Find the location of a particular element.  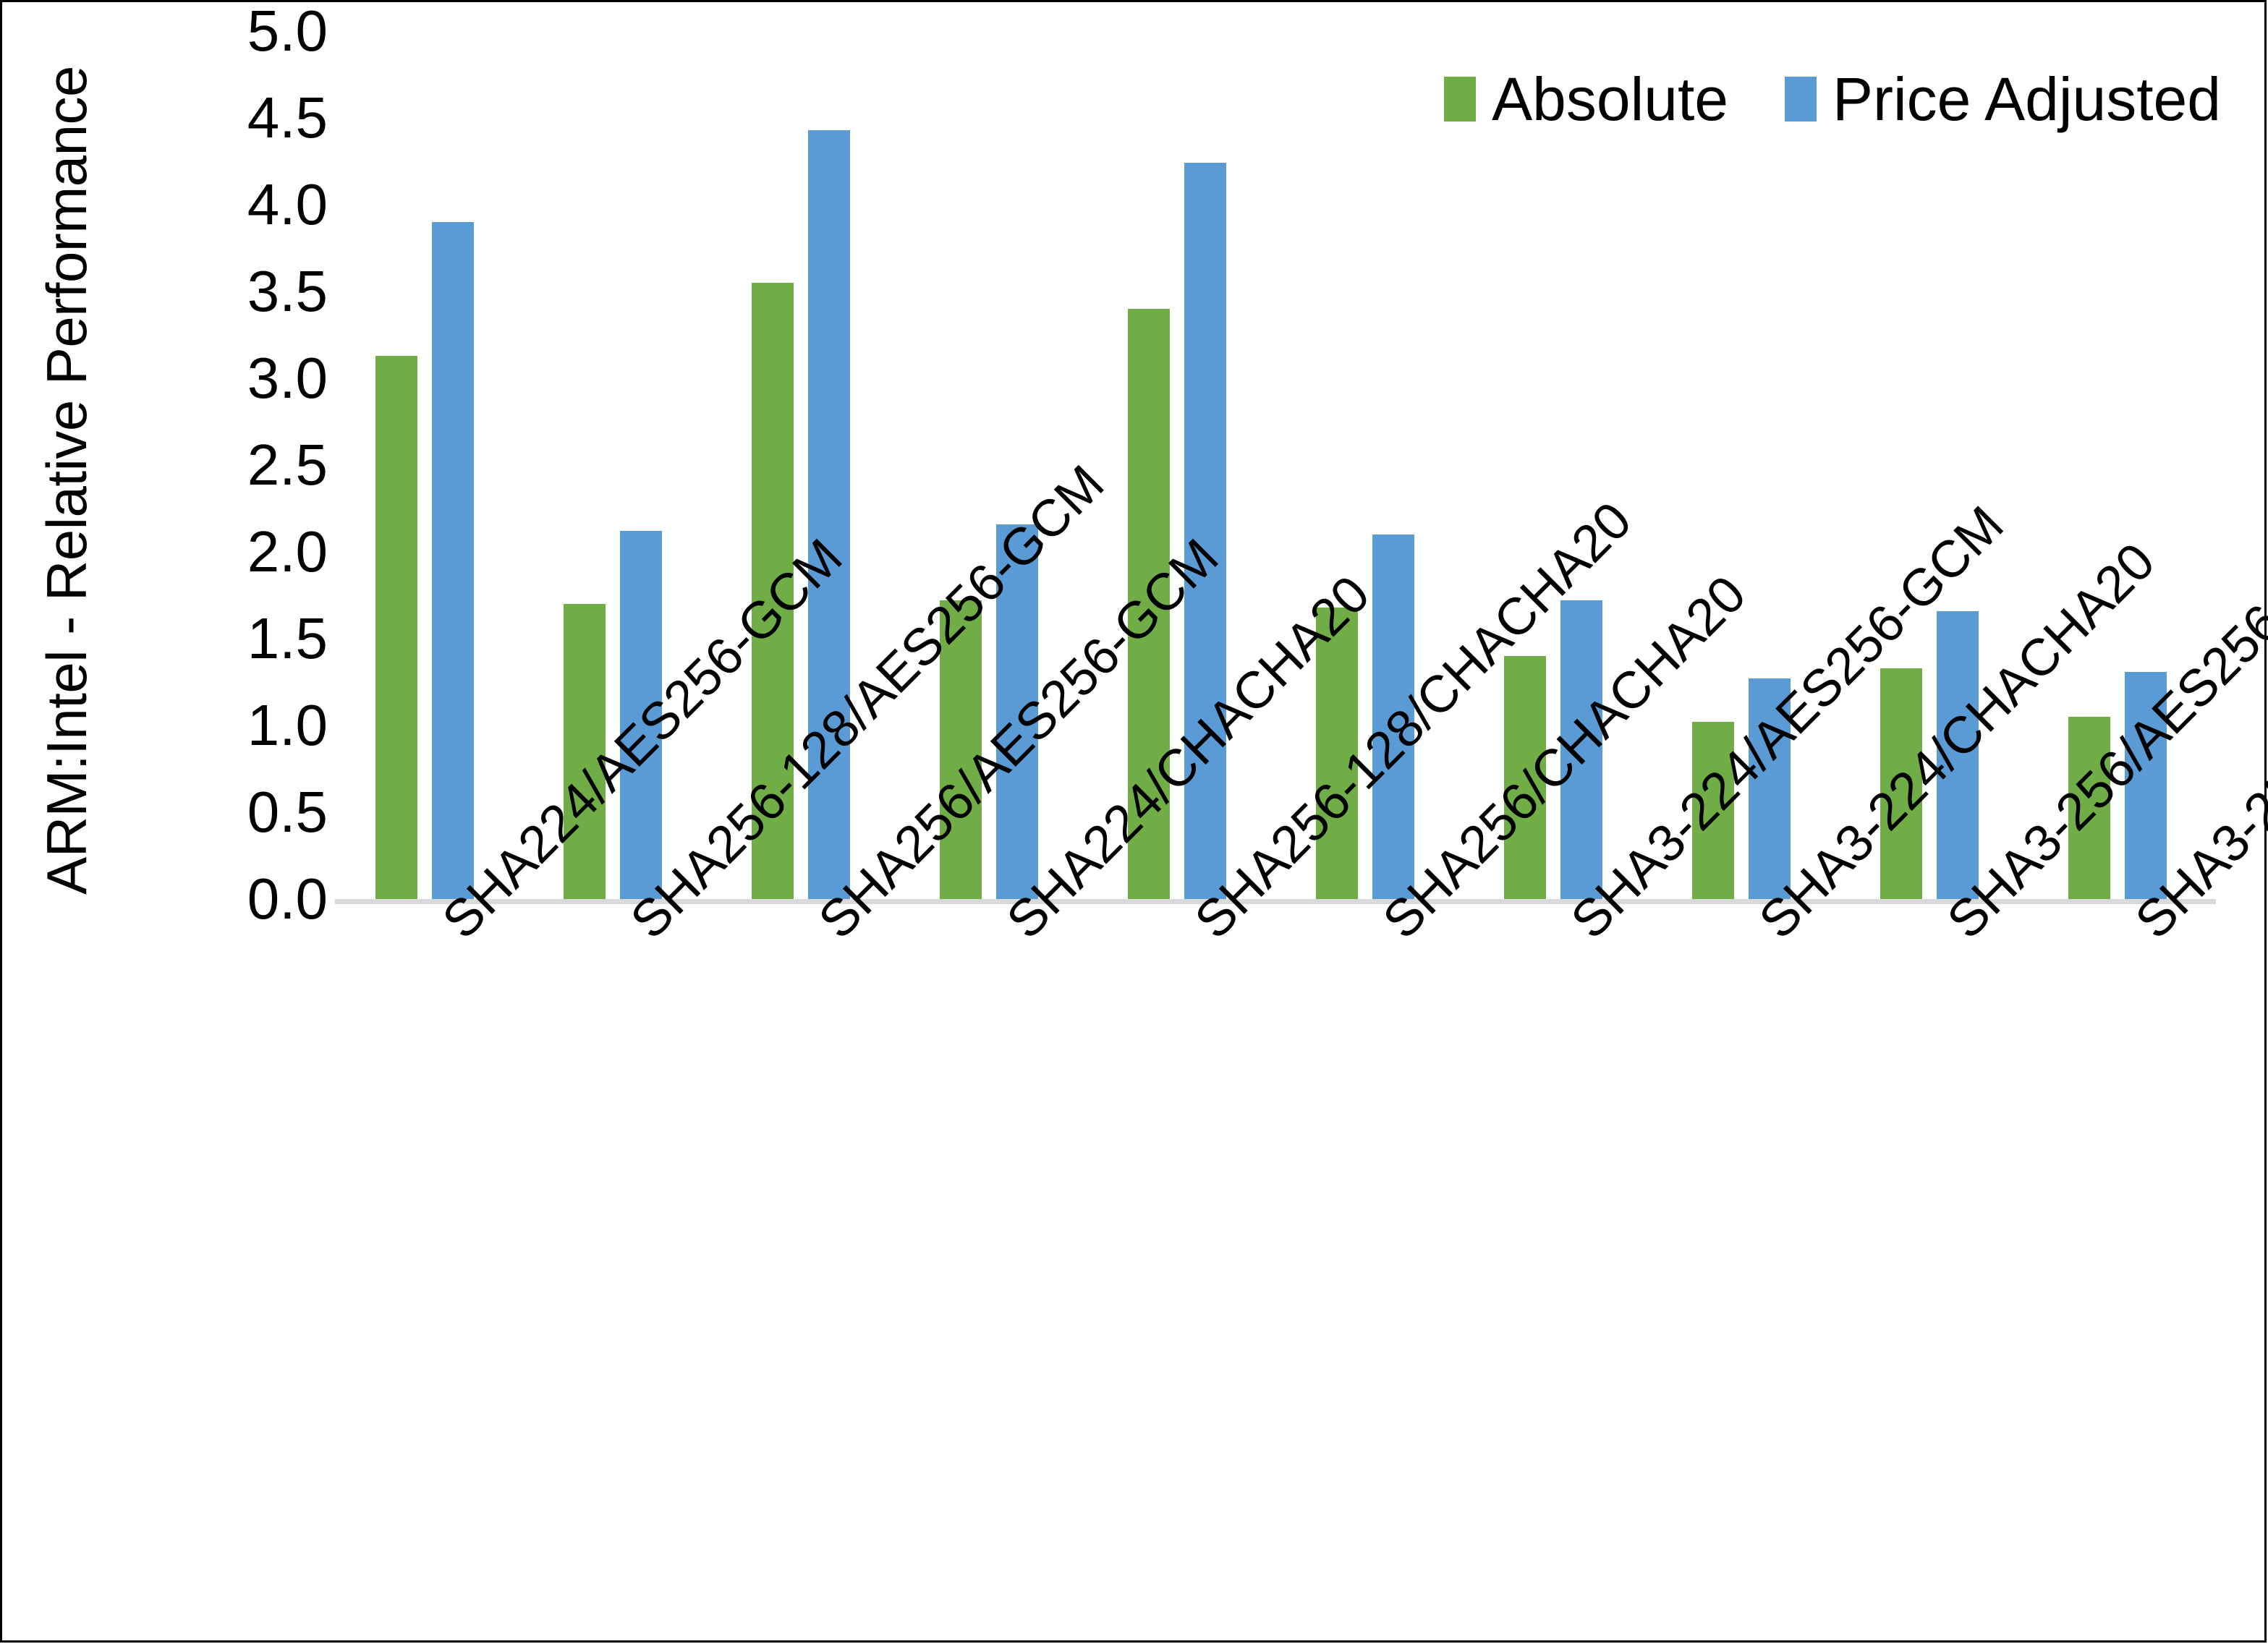

y-axis-tick-labels: 5.0 4.5 4.0 3.5 3.0 2.5 2.0 1.5 1.0 0.5 0.0 is located at coordinates (241, 465).